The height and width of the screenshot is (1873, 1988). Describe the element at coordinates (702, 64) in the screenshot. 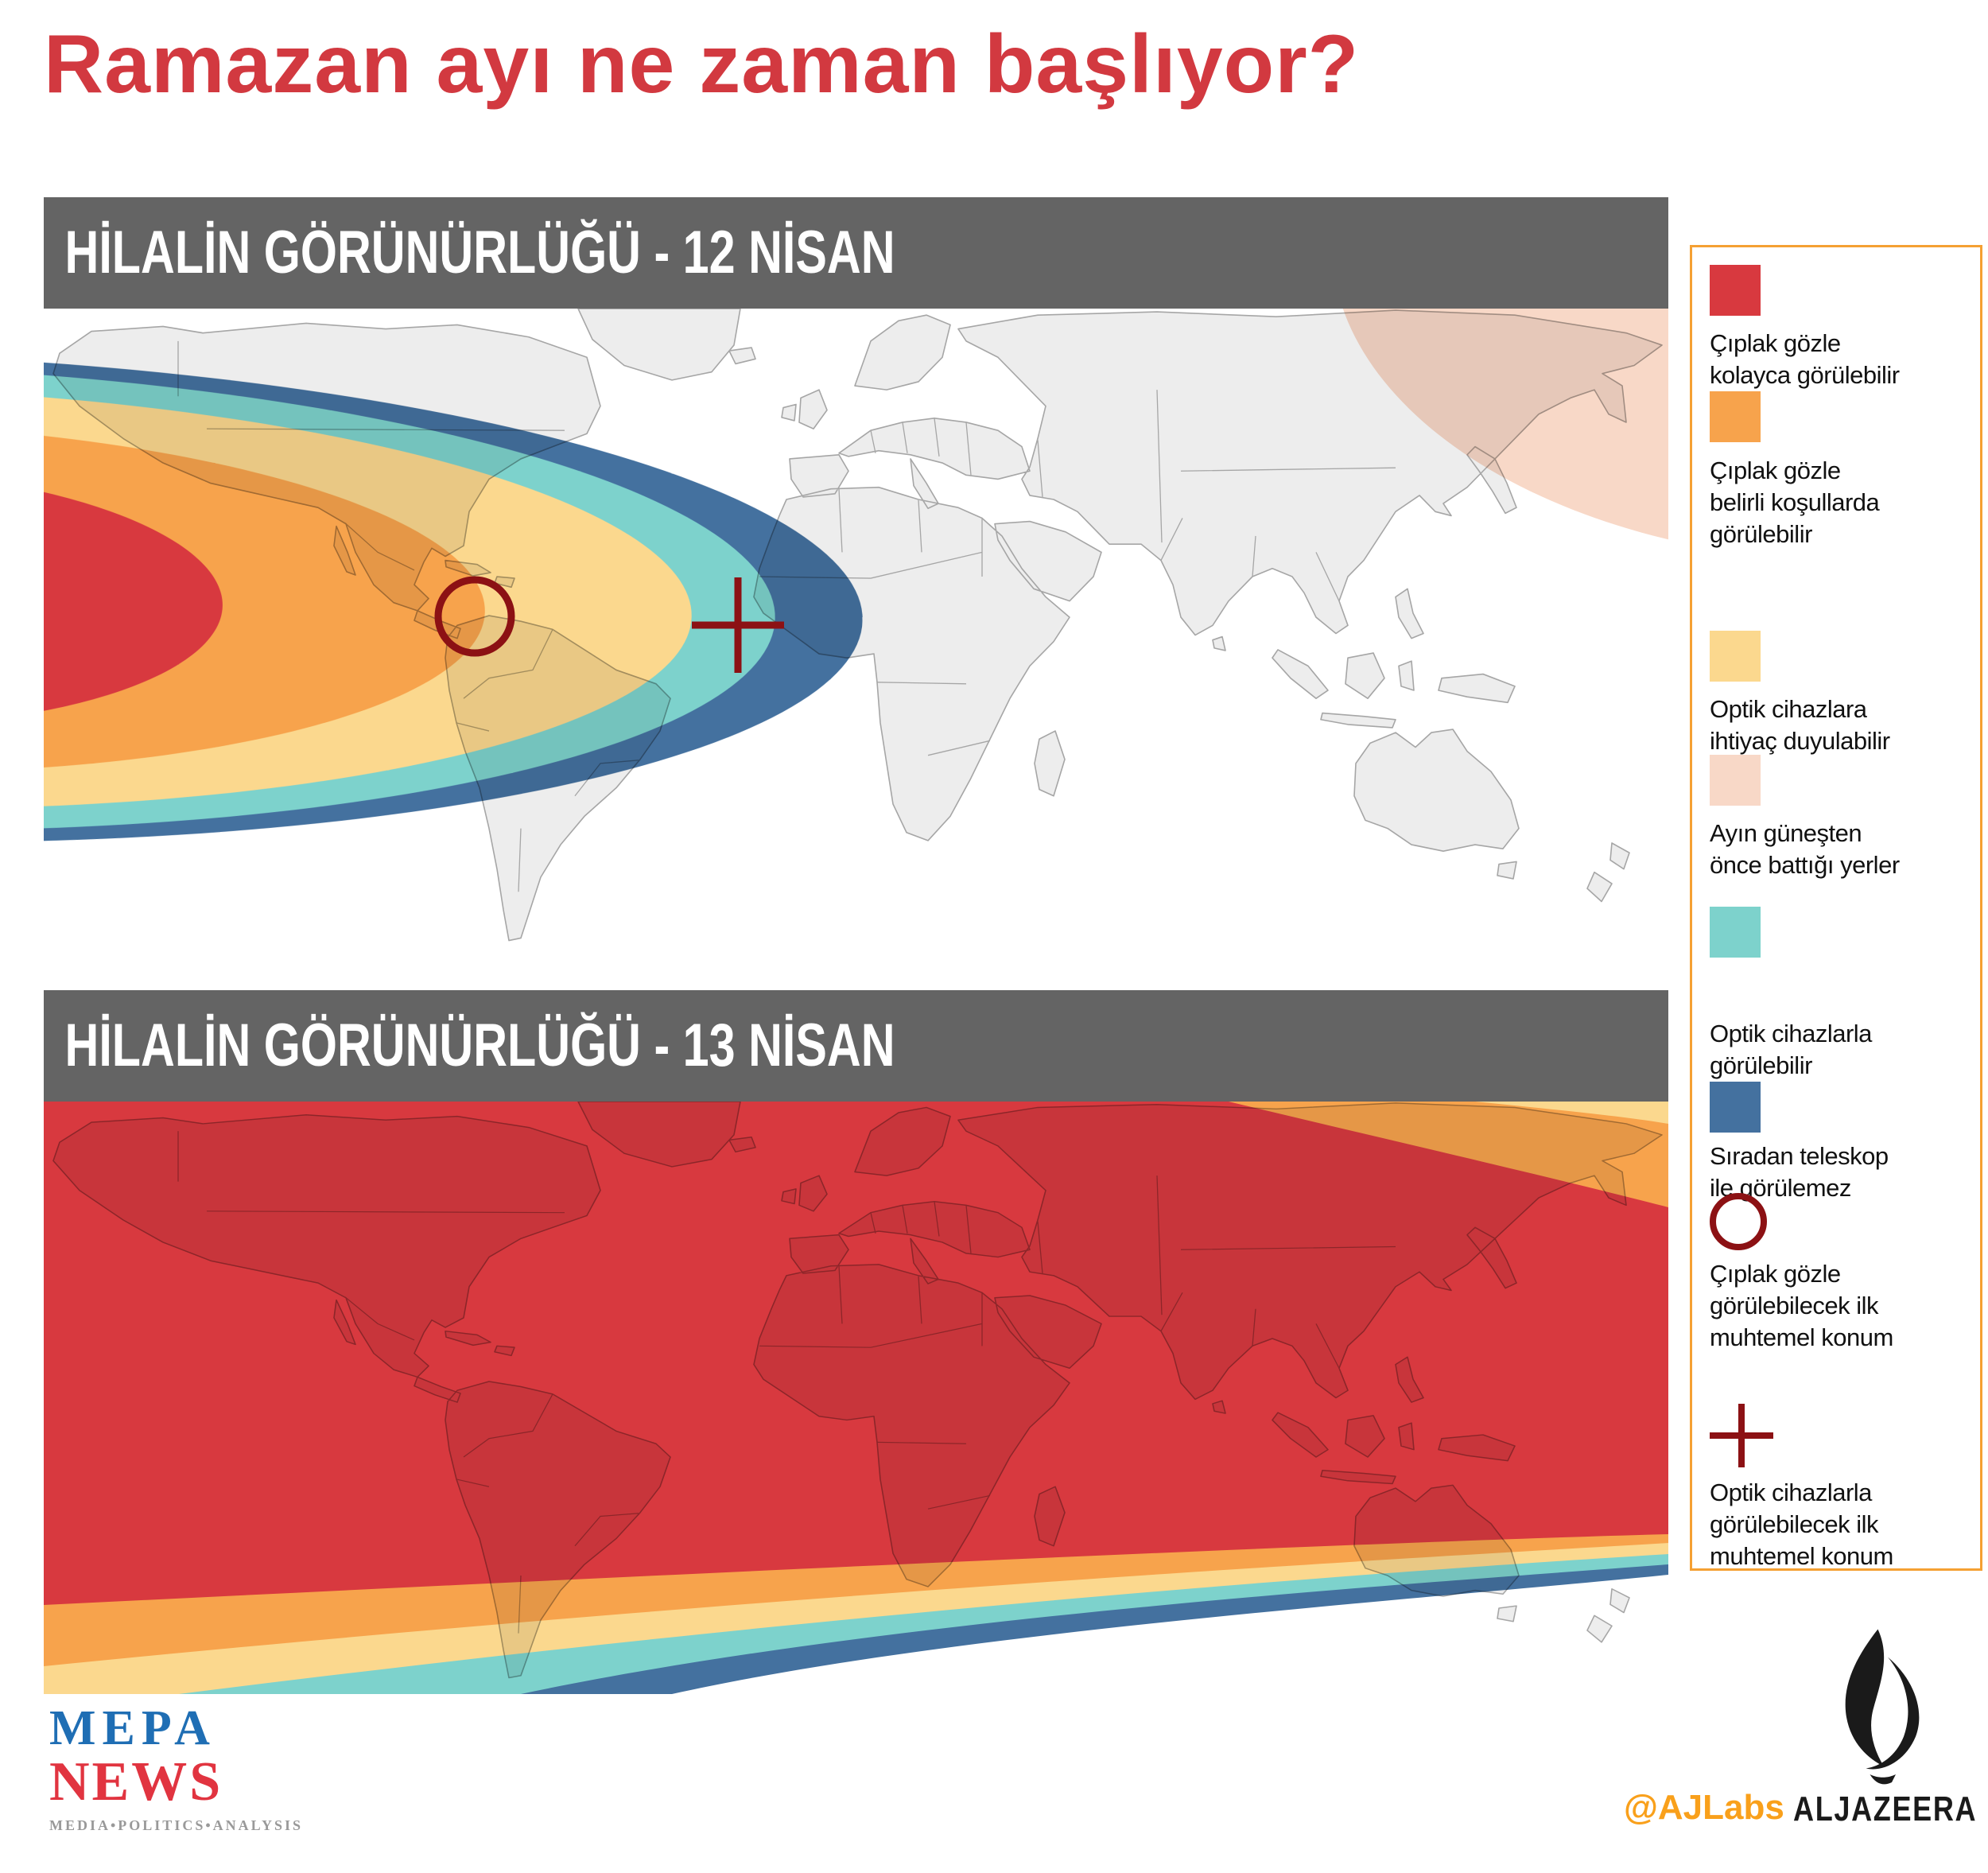

I see `page-title: Ramazan ayı ne zaman başlıyor?` at that location.